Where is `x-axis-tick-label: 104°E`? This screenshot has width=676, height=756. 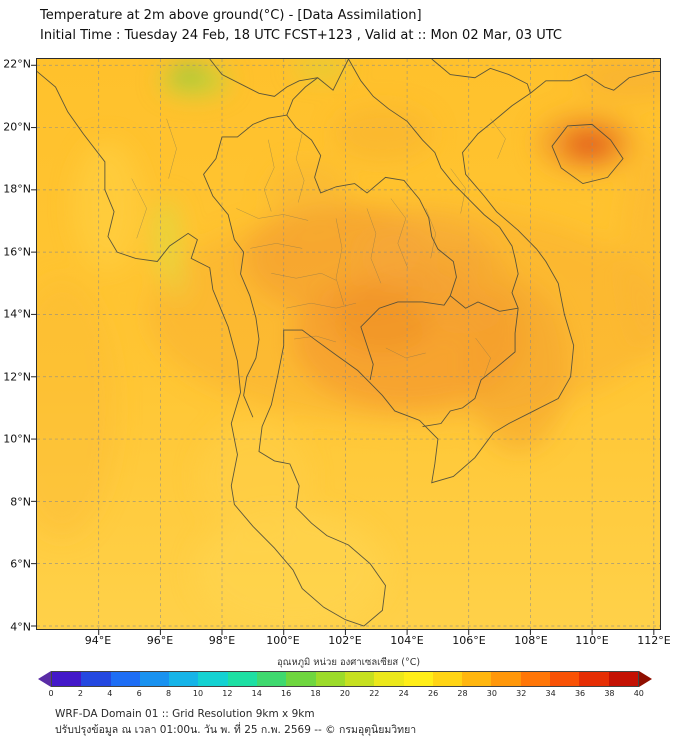 x-axis-tick-label: 104°E is located at coordinates (407, 640).